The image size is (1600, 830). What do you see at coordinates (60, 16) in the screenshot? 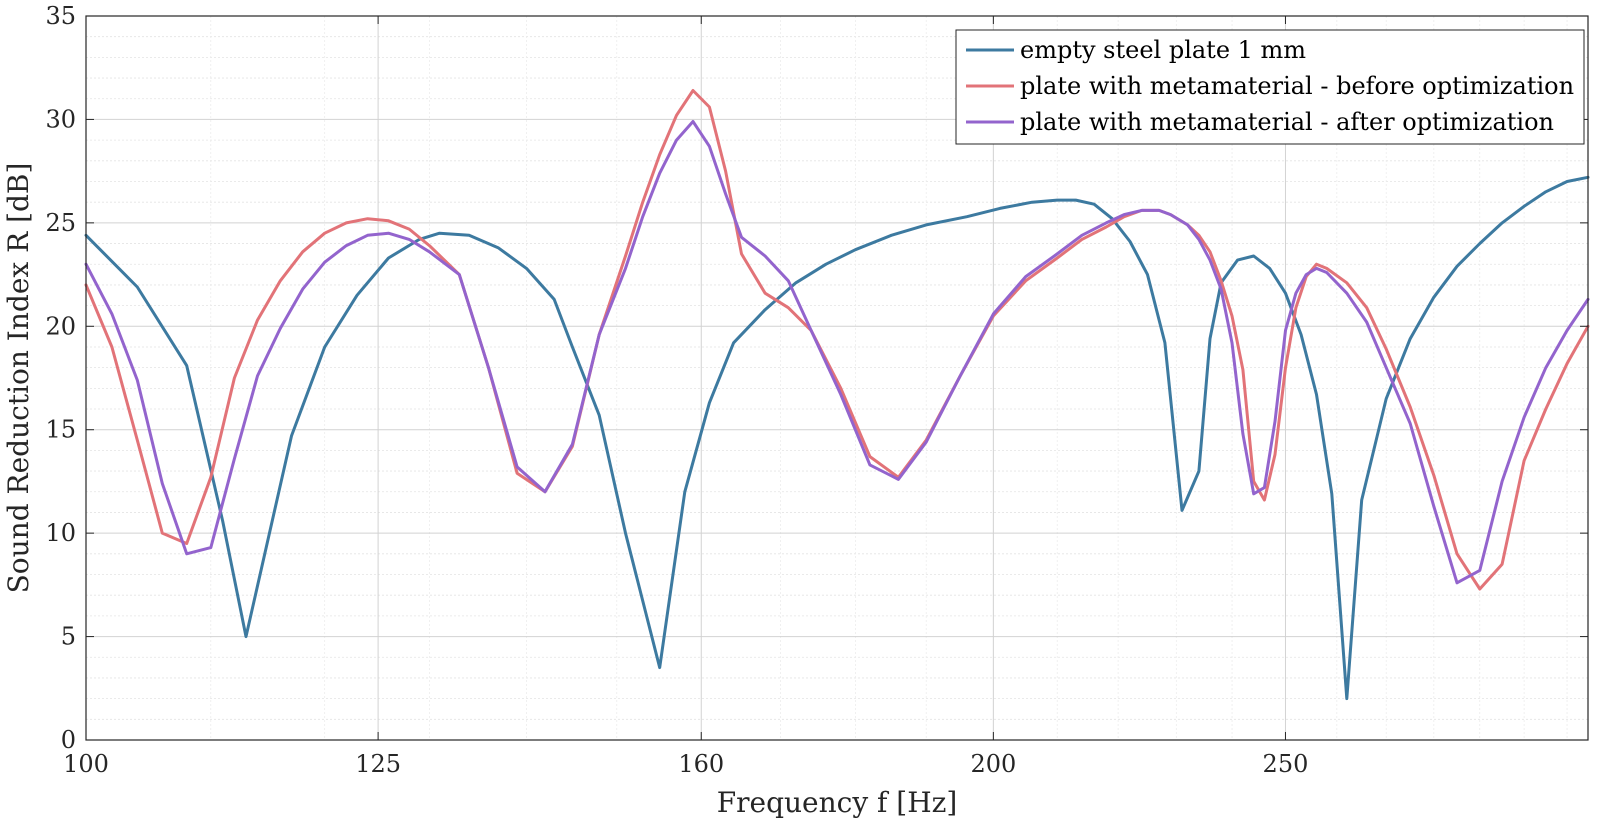
I see `y-tick-label: 35` at bounding box center [60, 16].